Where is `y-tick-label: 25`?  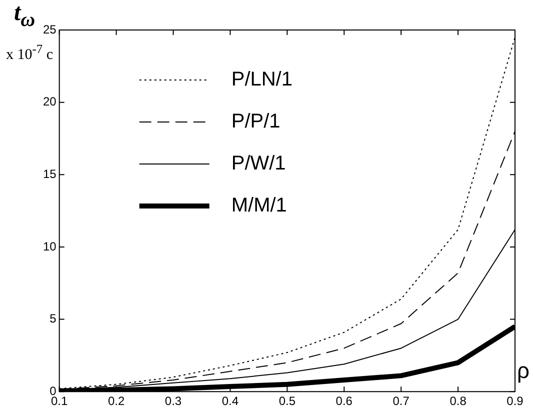
y-tick-label: 25 is located at coordinates (49, 29).